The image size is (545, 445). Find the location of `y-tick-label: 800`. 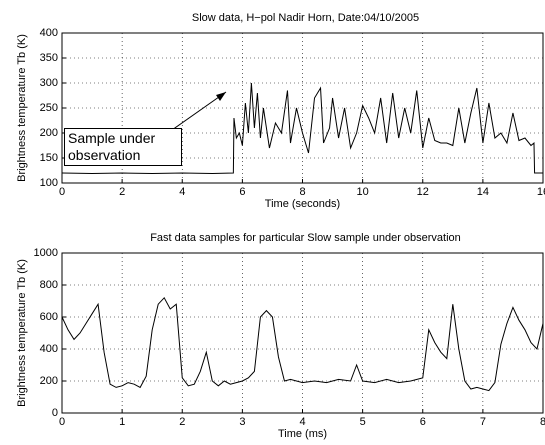

y-tick-label: 800 is located at coordinates (49, 285).